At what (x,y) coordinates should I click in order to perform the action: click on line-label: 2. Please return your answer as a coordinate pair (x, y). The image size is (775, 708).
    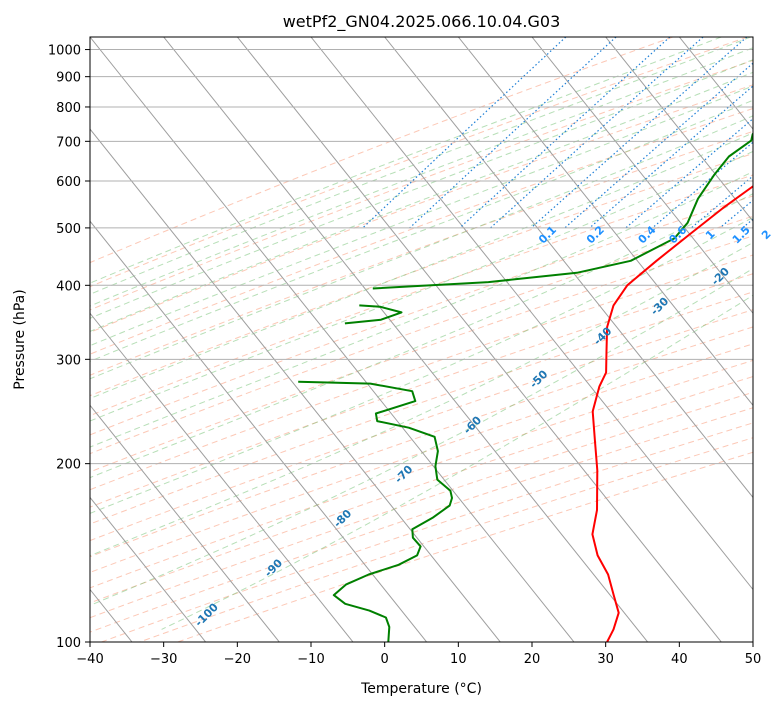
    Looking at the image, I should click on (766, 235).